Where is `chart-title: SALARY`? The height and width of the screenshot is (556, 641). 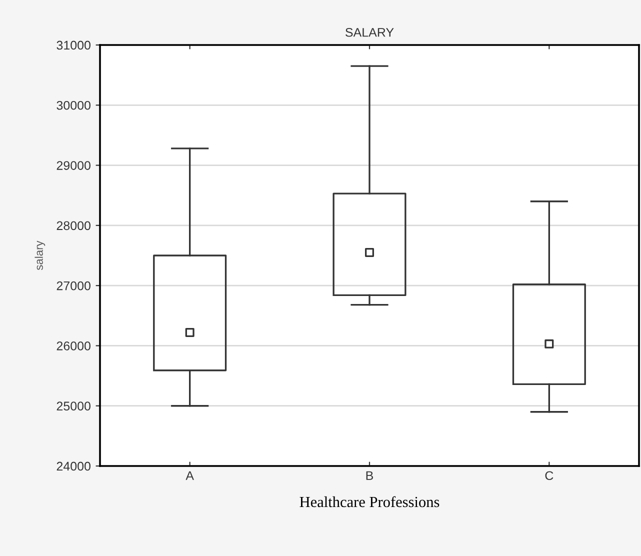 chart-title: SALARY is located at coordinates (370, 32).